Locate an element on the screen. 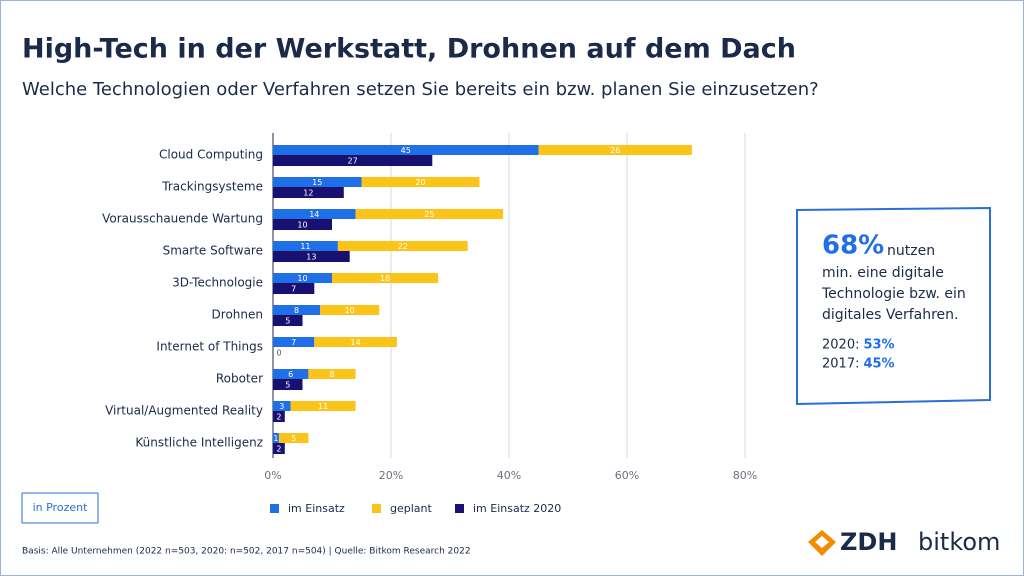 Image resolution: width=1024 pixels, height=576 pixels. callout-lead: nutzen is located at coordinates (911, 251).